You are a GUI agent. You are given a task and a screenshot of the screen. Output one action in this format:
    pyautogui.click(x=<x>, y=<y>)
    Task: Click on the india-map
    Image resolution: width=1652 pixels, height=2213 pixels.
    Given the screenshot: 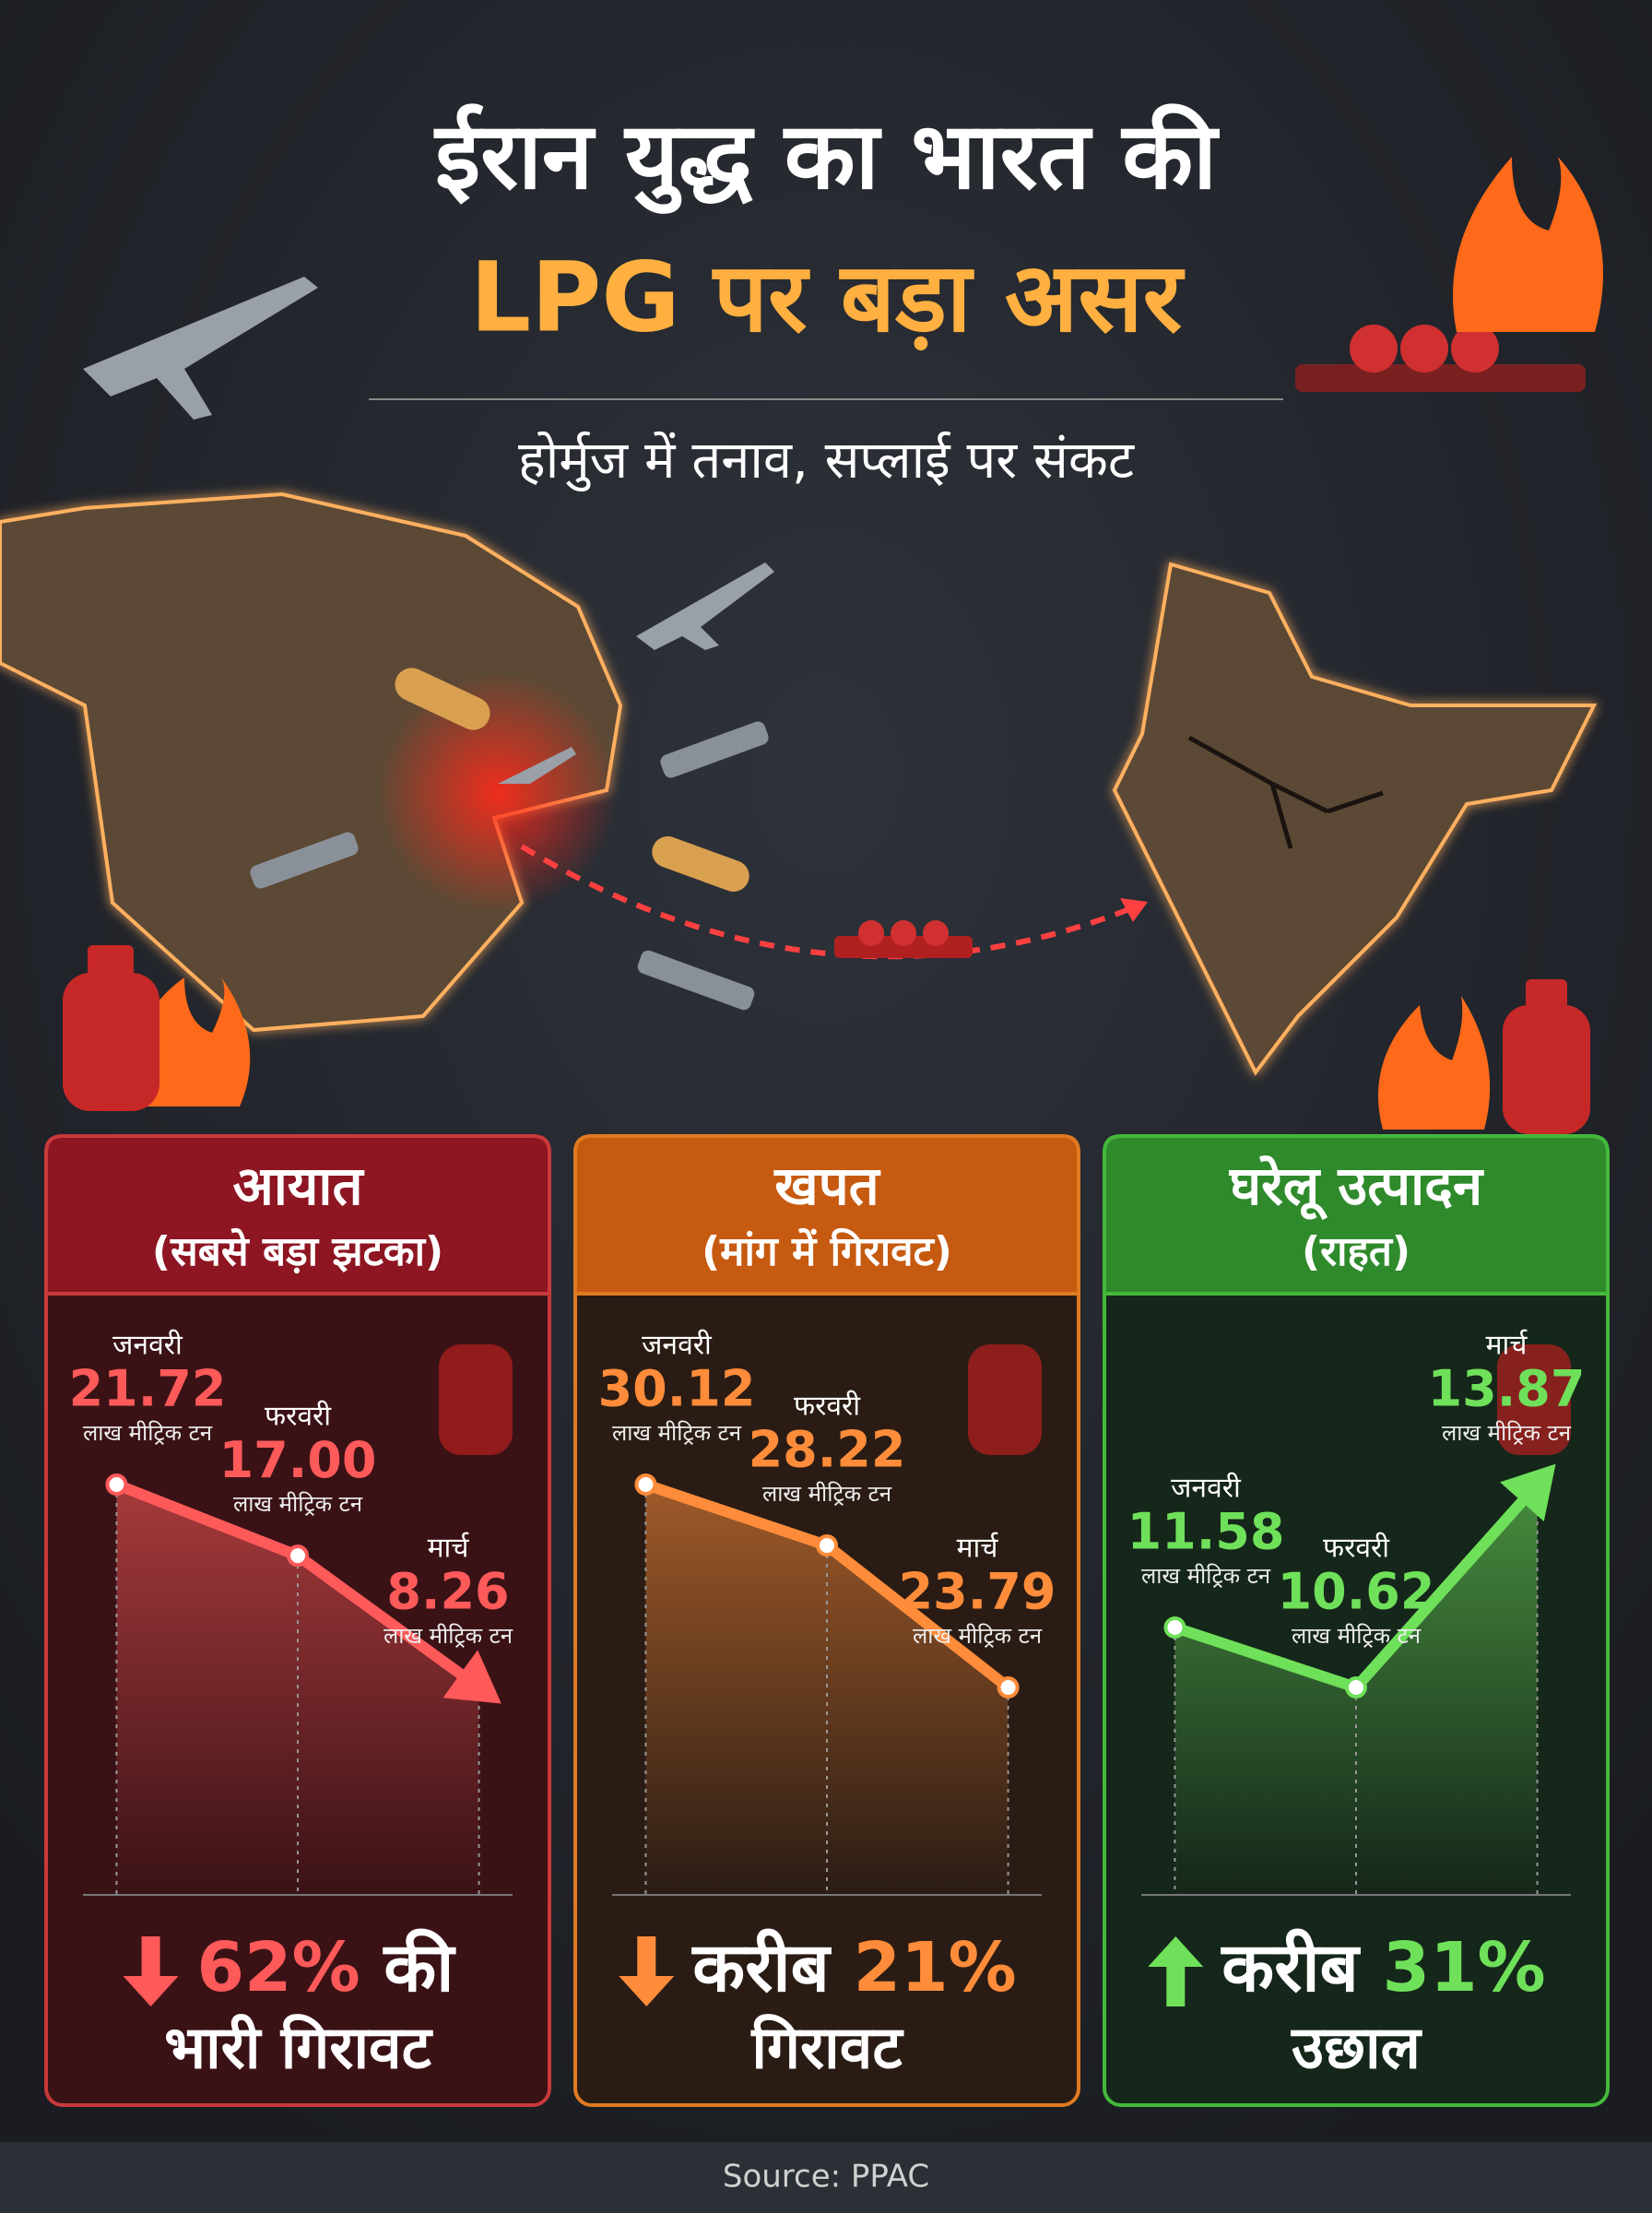 What is the action you would take?
    pyautogui.click(x=1355, y=819)
    